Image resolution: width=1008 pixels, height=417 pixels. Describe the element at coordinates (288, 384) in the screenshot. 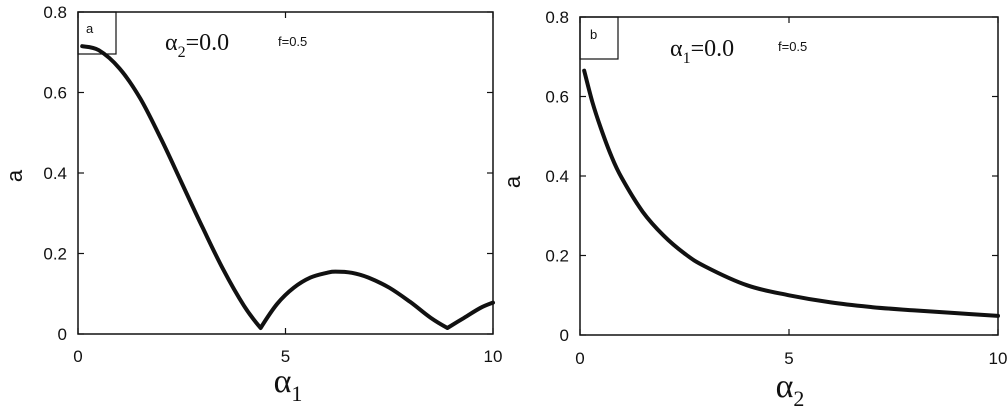

I see `panel-a-xlabel: α1` at that location.